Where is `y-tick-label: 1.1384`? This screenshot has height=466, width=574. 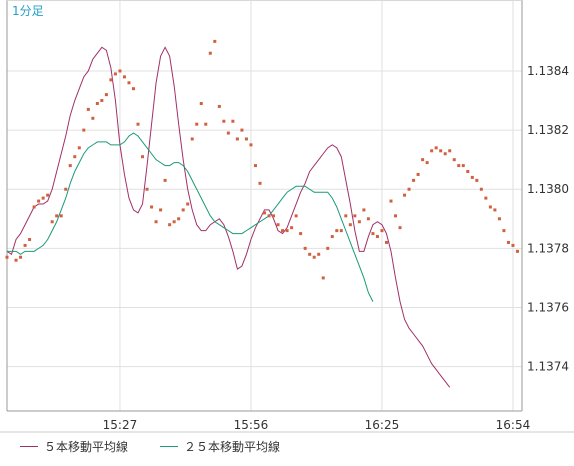
y-tick-label: 1.1384 is located at coordinates (548, 71).